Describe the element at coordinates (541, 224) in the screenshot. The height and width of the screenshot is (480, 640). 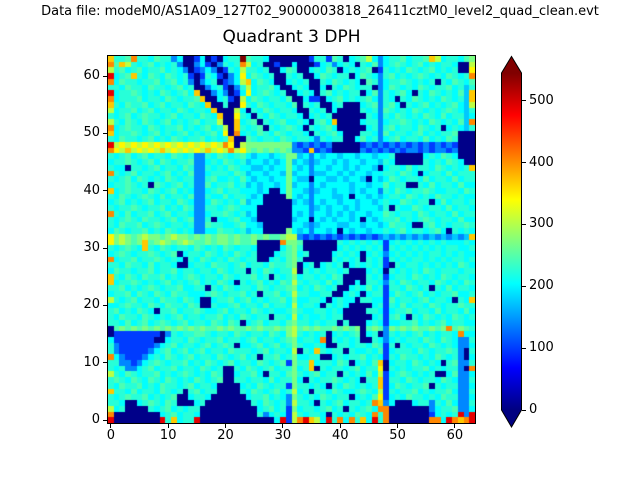
I see `colorbar-tick-label: 300` at that location.